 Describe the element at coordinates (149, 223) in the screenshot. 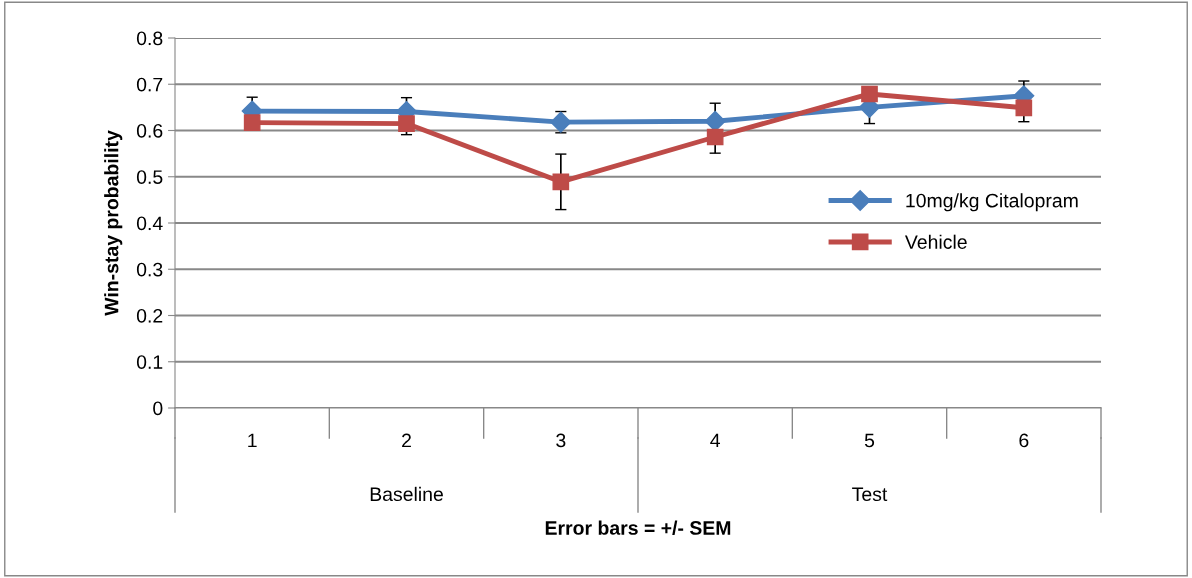

I see `y-tick-label: 0.4` at that location.